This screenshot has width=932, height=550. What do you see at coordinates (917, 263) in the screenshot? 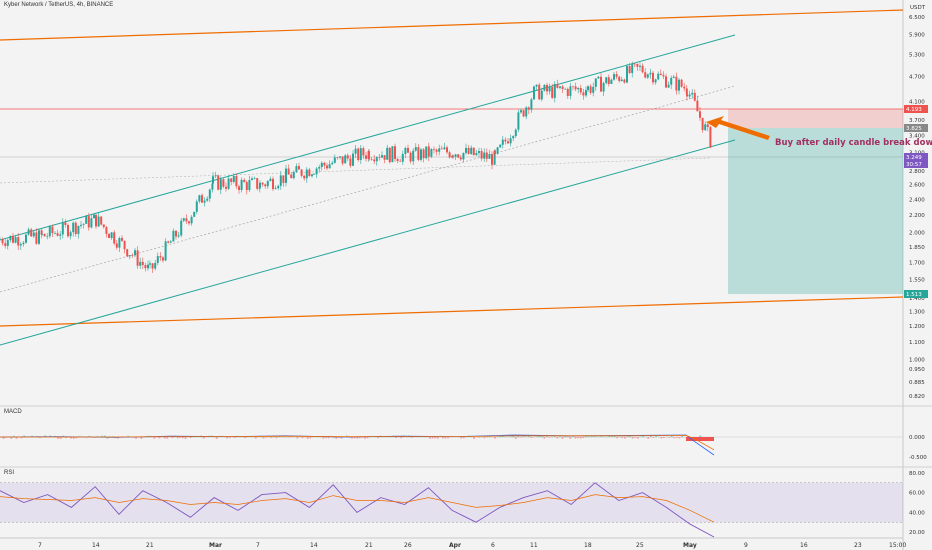
I see `price-tick-label: 1.700` at bounding box center [917, 263].